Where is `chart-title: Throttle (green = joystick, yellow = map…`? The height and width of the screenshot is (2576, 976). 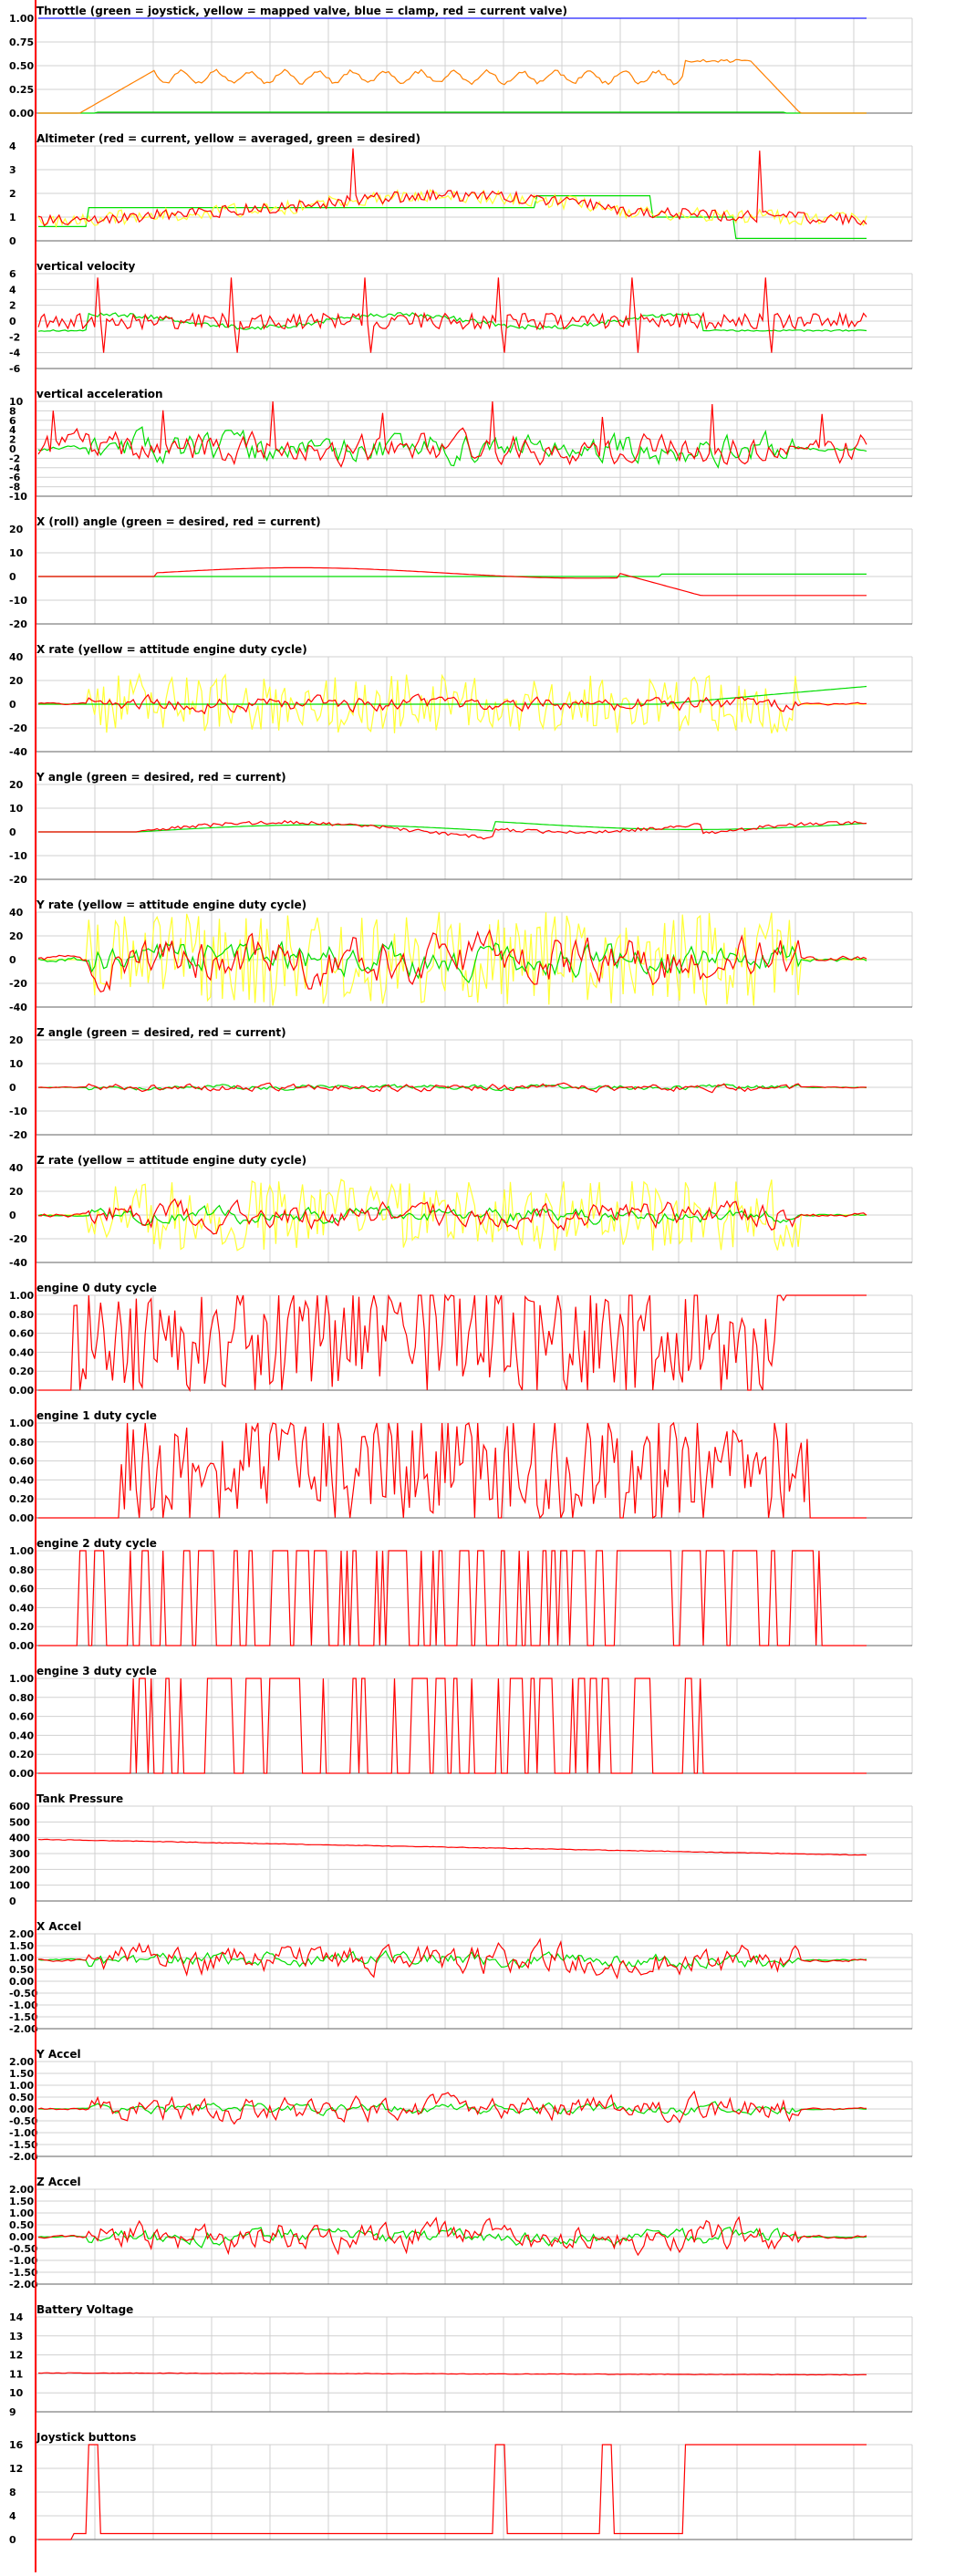
chart-title: Throttle (green = joystick, yellow = map… is located at coordinates (301, 11).